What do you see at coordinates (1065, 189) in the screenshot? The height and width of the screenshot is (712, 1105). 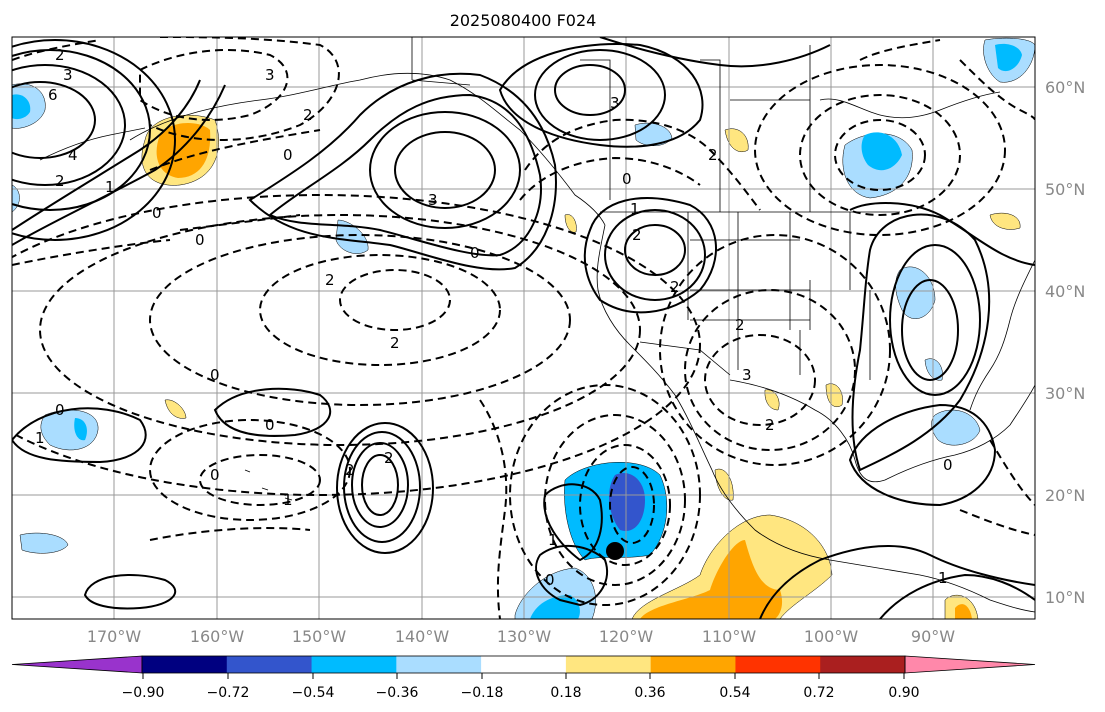 I see `lat-label: 50°N` at bounding box center [1065, 189].